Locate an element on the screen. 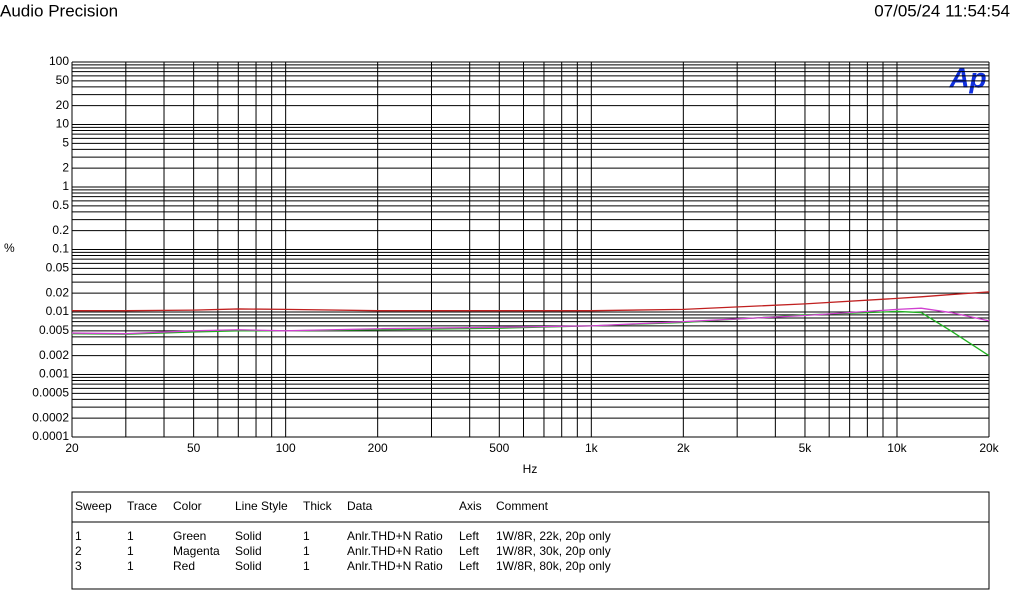  x-tick-label: 5k is located at coordinates (806, 448).